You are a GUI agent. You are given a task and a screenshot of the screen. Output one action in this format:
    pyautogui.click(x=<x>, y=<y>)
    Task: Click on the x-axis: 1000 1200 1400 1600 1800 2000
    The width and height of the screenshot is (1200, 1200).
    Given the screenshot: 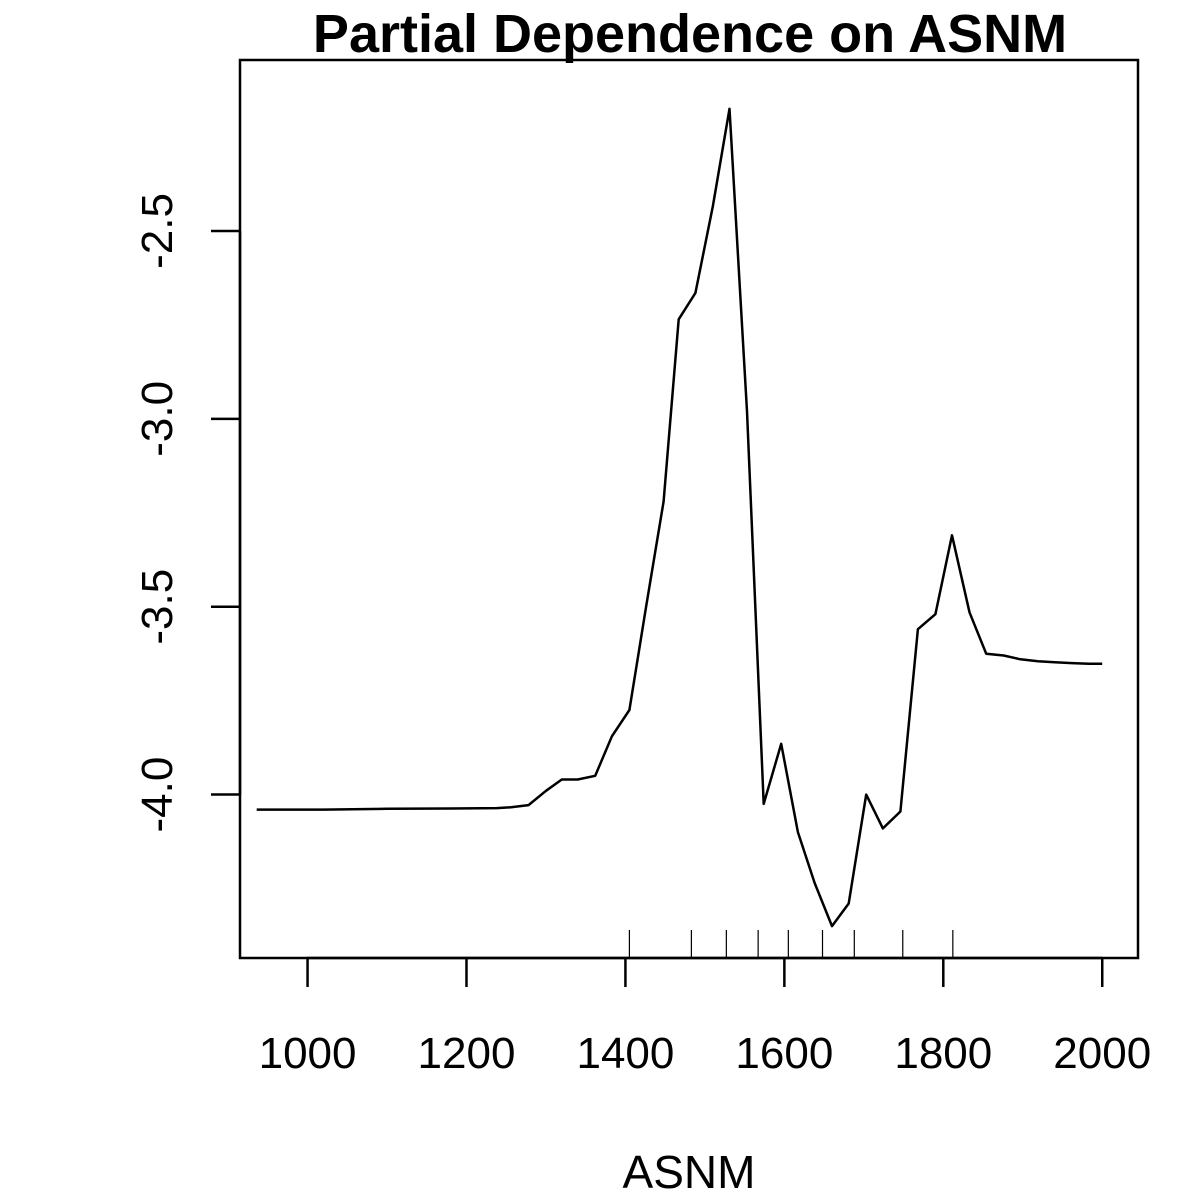 What is the action you would take?
    pyautogui.click(x=705, y=1017)
    